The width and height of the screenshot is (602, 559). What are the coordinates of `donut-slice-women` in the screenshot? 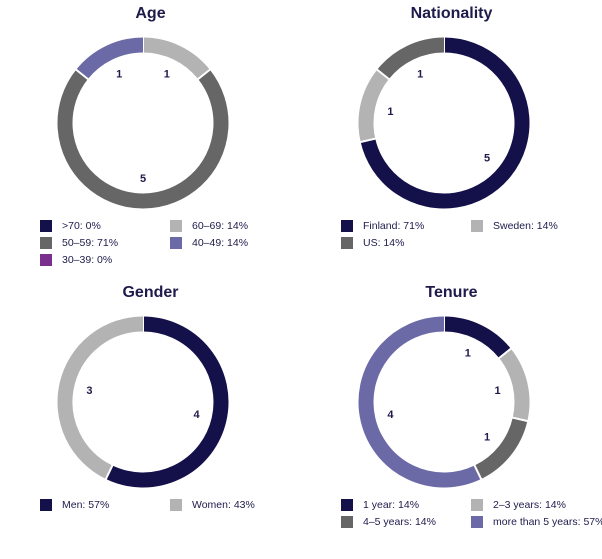 It's located at (100, 398).